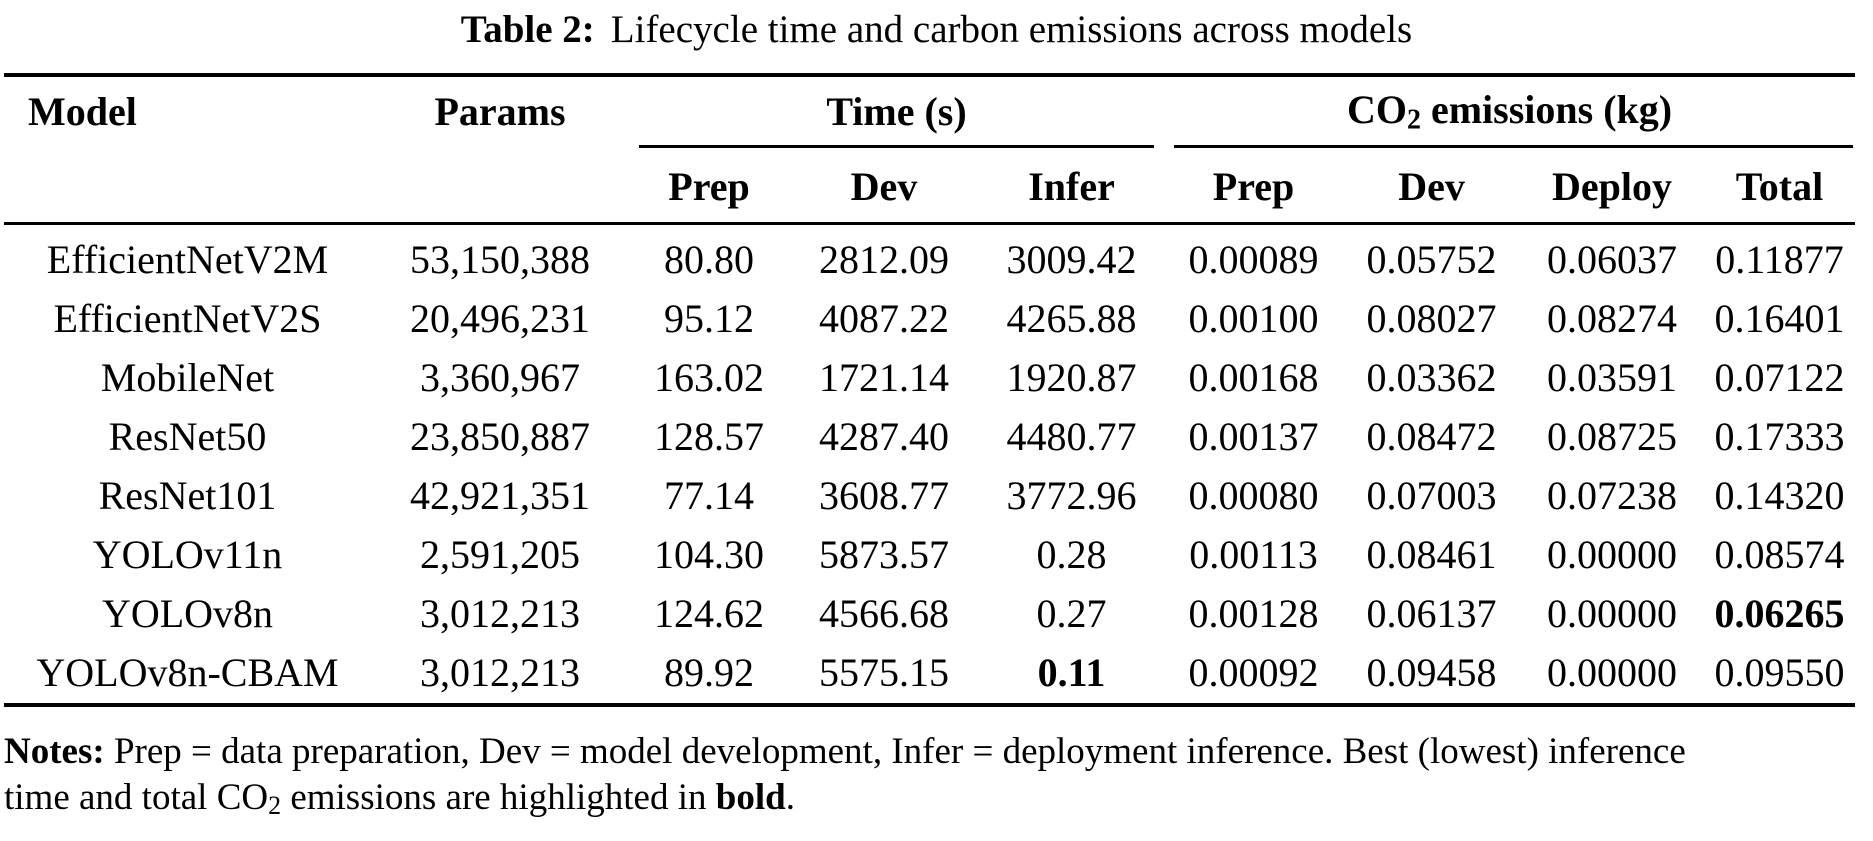  Describe the element at coordinates (500, 436) in the screenshot. I see `cell-params: 23,850,887` at that location.